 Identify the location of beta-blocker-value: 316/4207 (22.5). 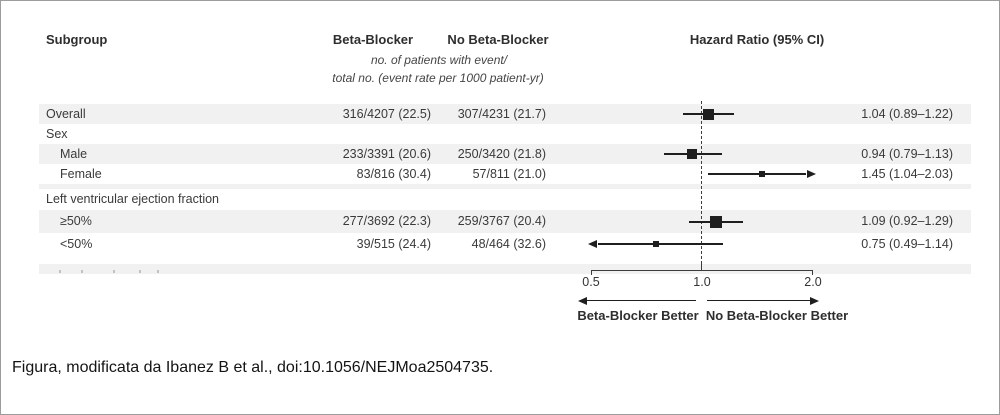
(386, 114).